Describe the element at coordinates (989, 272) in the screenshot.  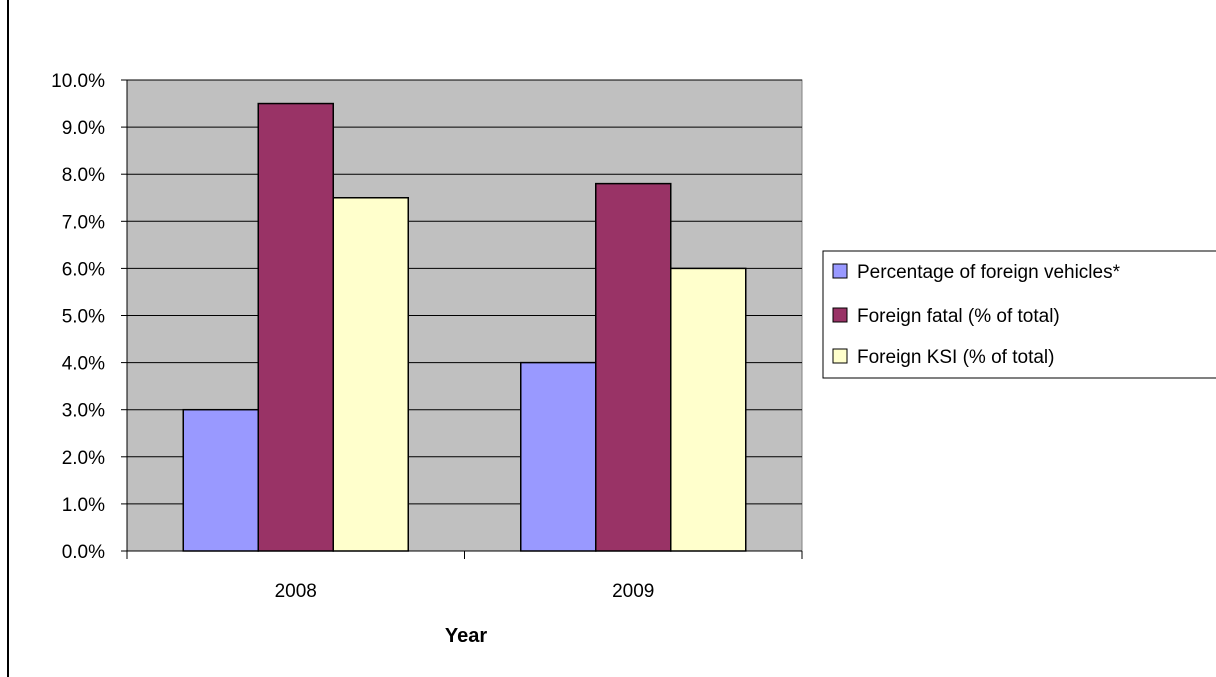
I see `legend-label-0: Percentage of foreign vehicles*` at that location.